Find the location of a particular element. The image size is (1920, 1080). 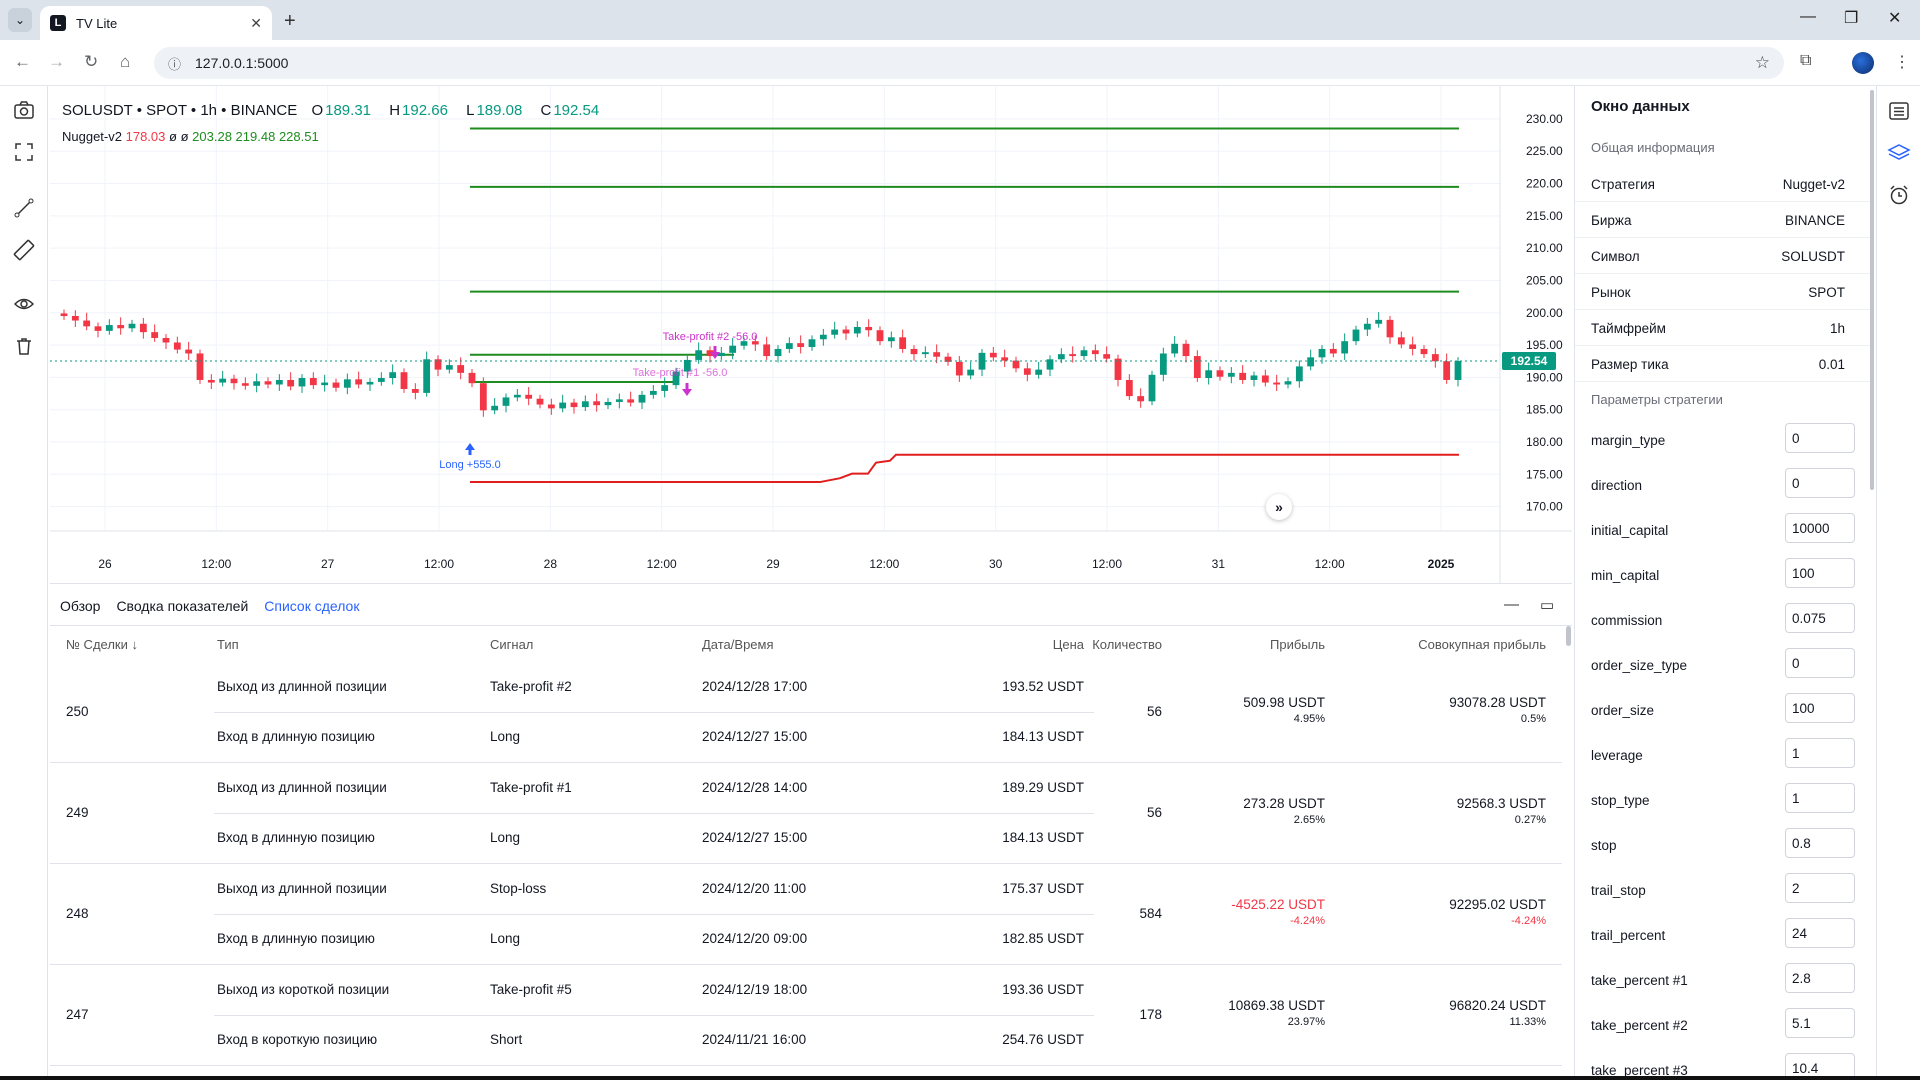

fullscreen-icon is located at coordinates (24, 152).